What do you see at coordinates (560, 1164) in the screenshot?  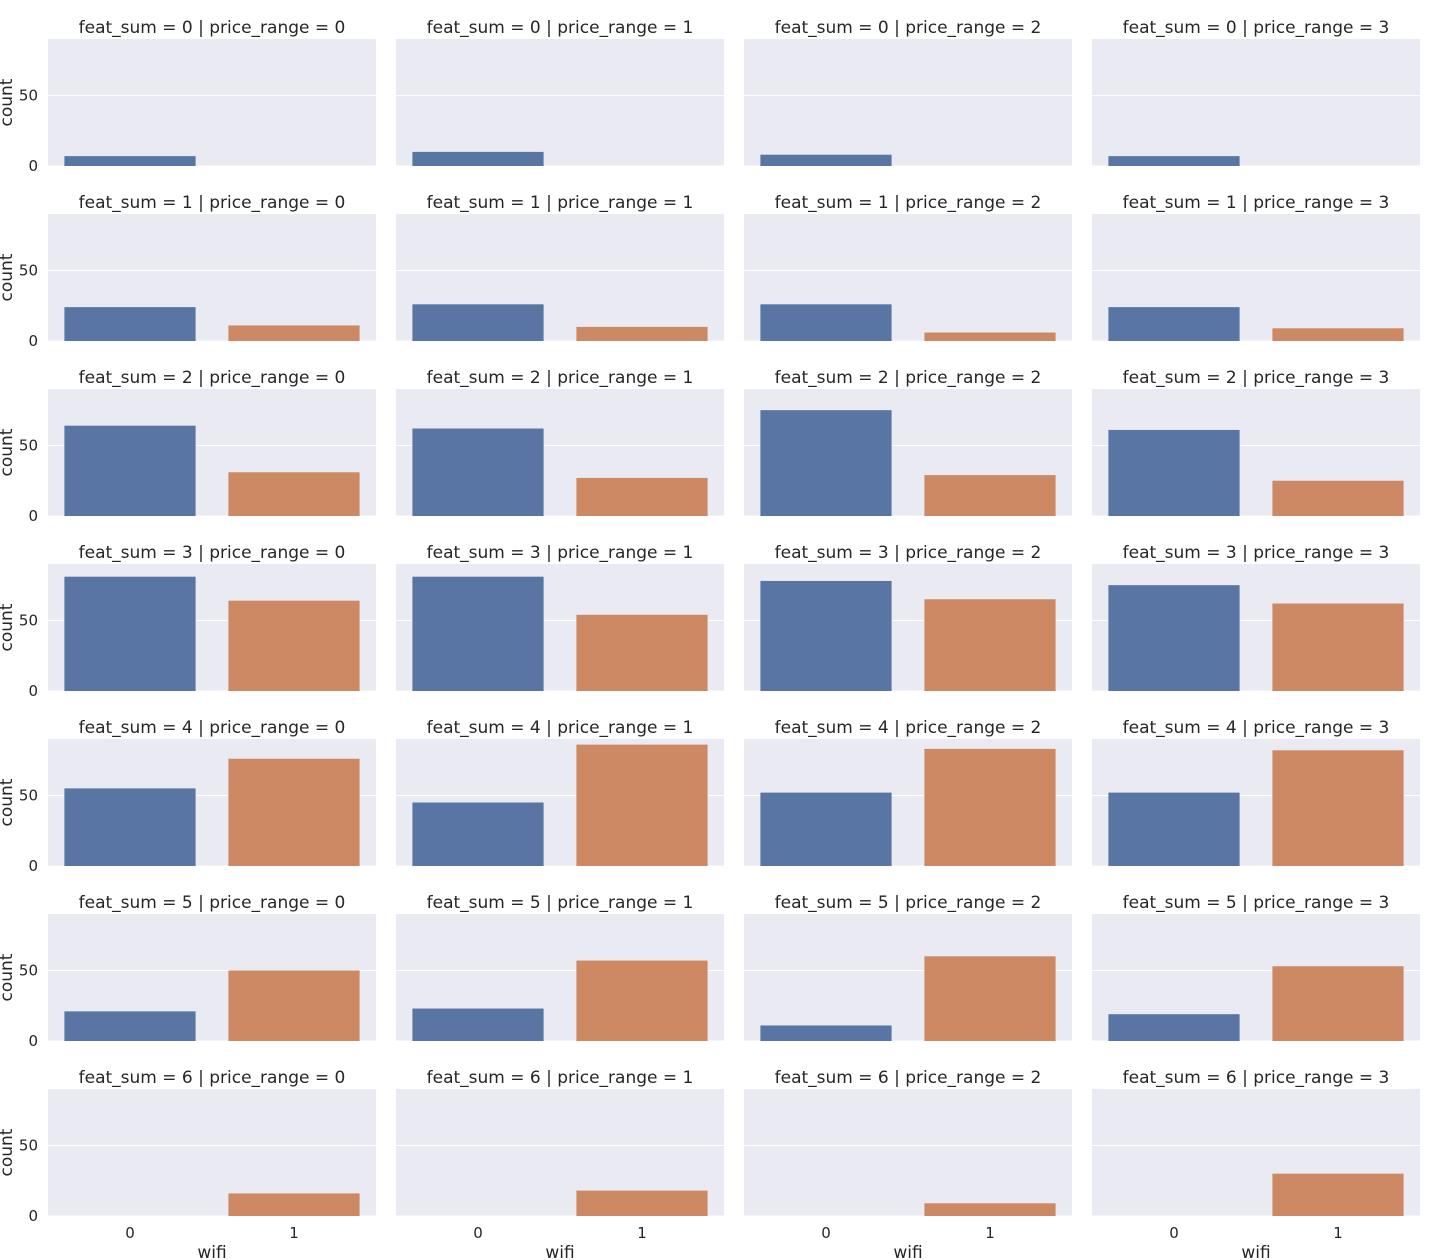 I see `facet-panel: feat_sum = 6 | price_range = 1 0 1 wifi` at bounding box center [560, 1164].